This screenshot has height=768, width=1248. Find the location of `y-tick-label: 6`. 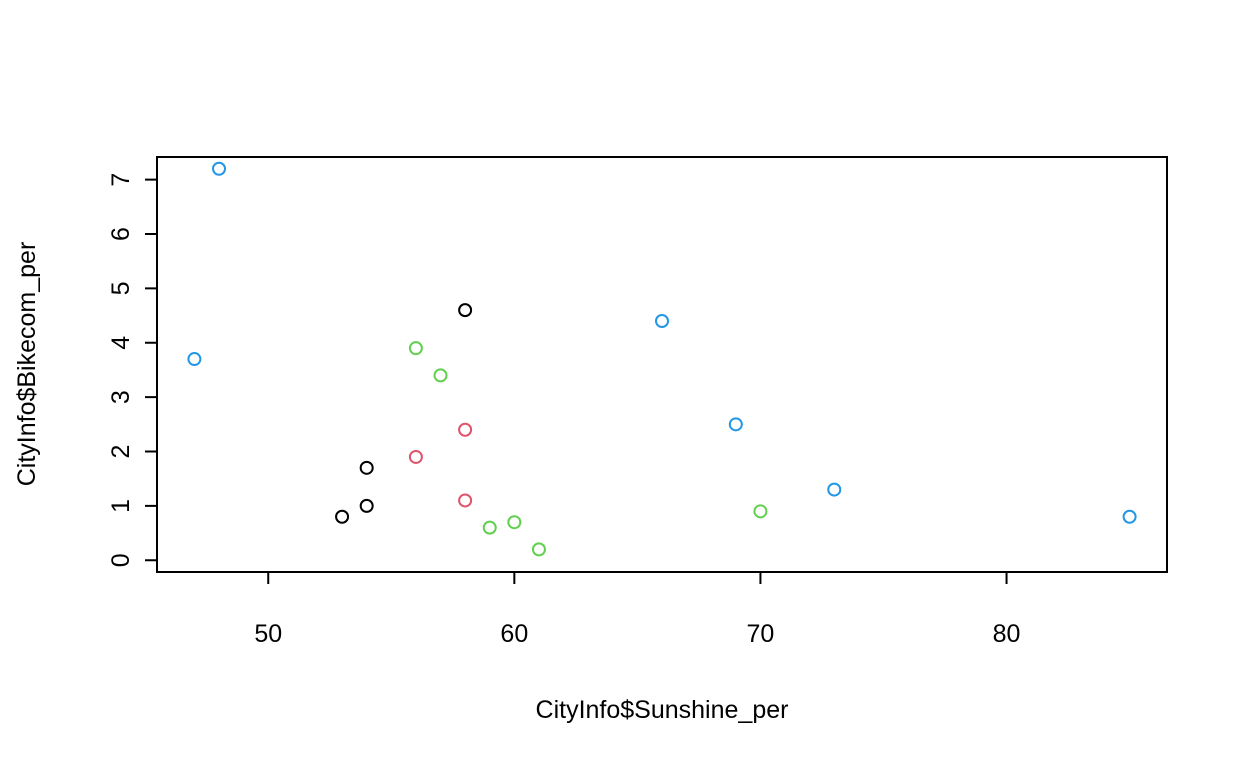

y-tick-label: 6 is located at coordinates (121, 234).